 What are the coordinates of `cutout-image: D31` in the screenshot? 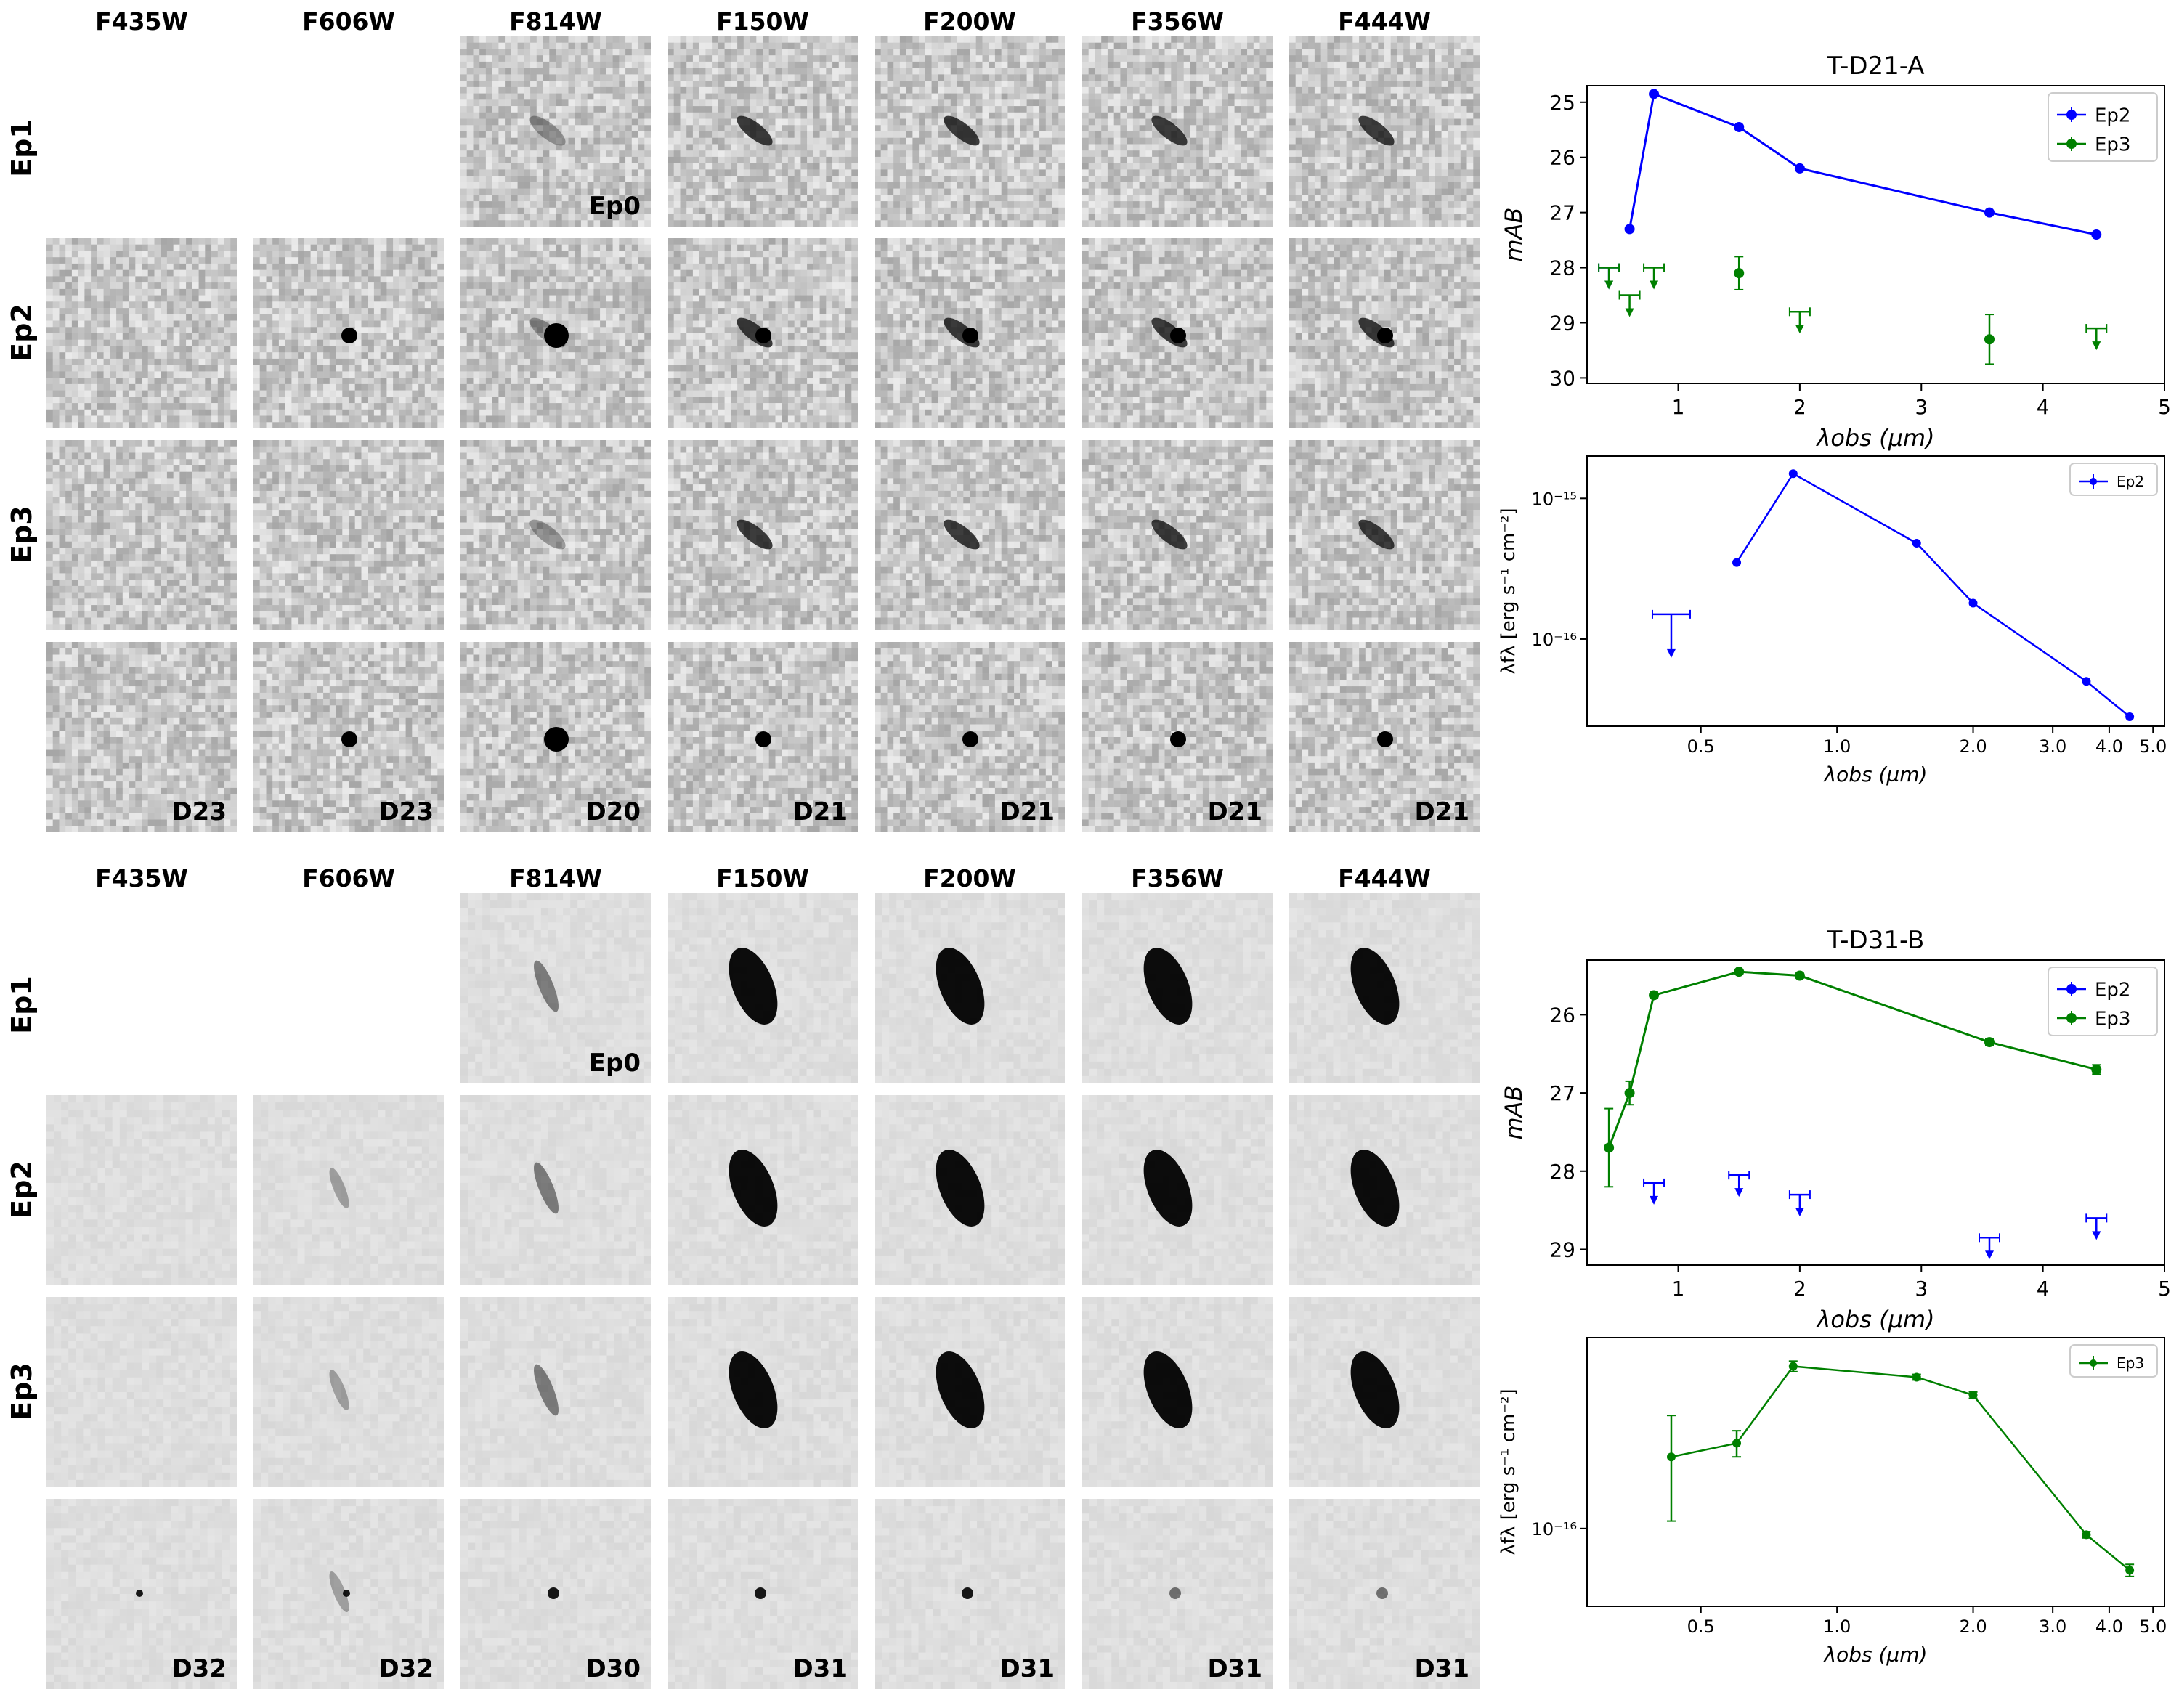 It's located at (970, 1594).